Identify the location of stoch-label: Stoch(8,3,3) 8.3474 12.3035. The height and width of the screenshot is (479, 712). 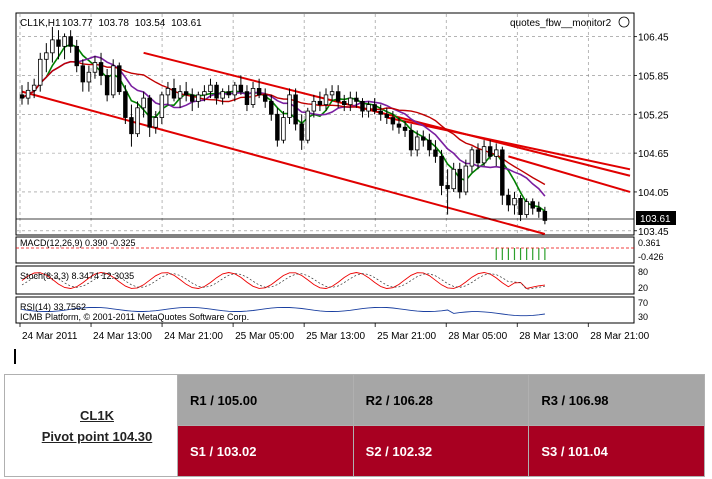
(77, 276).